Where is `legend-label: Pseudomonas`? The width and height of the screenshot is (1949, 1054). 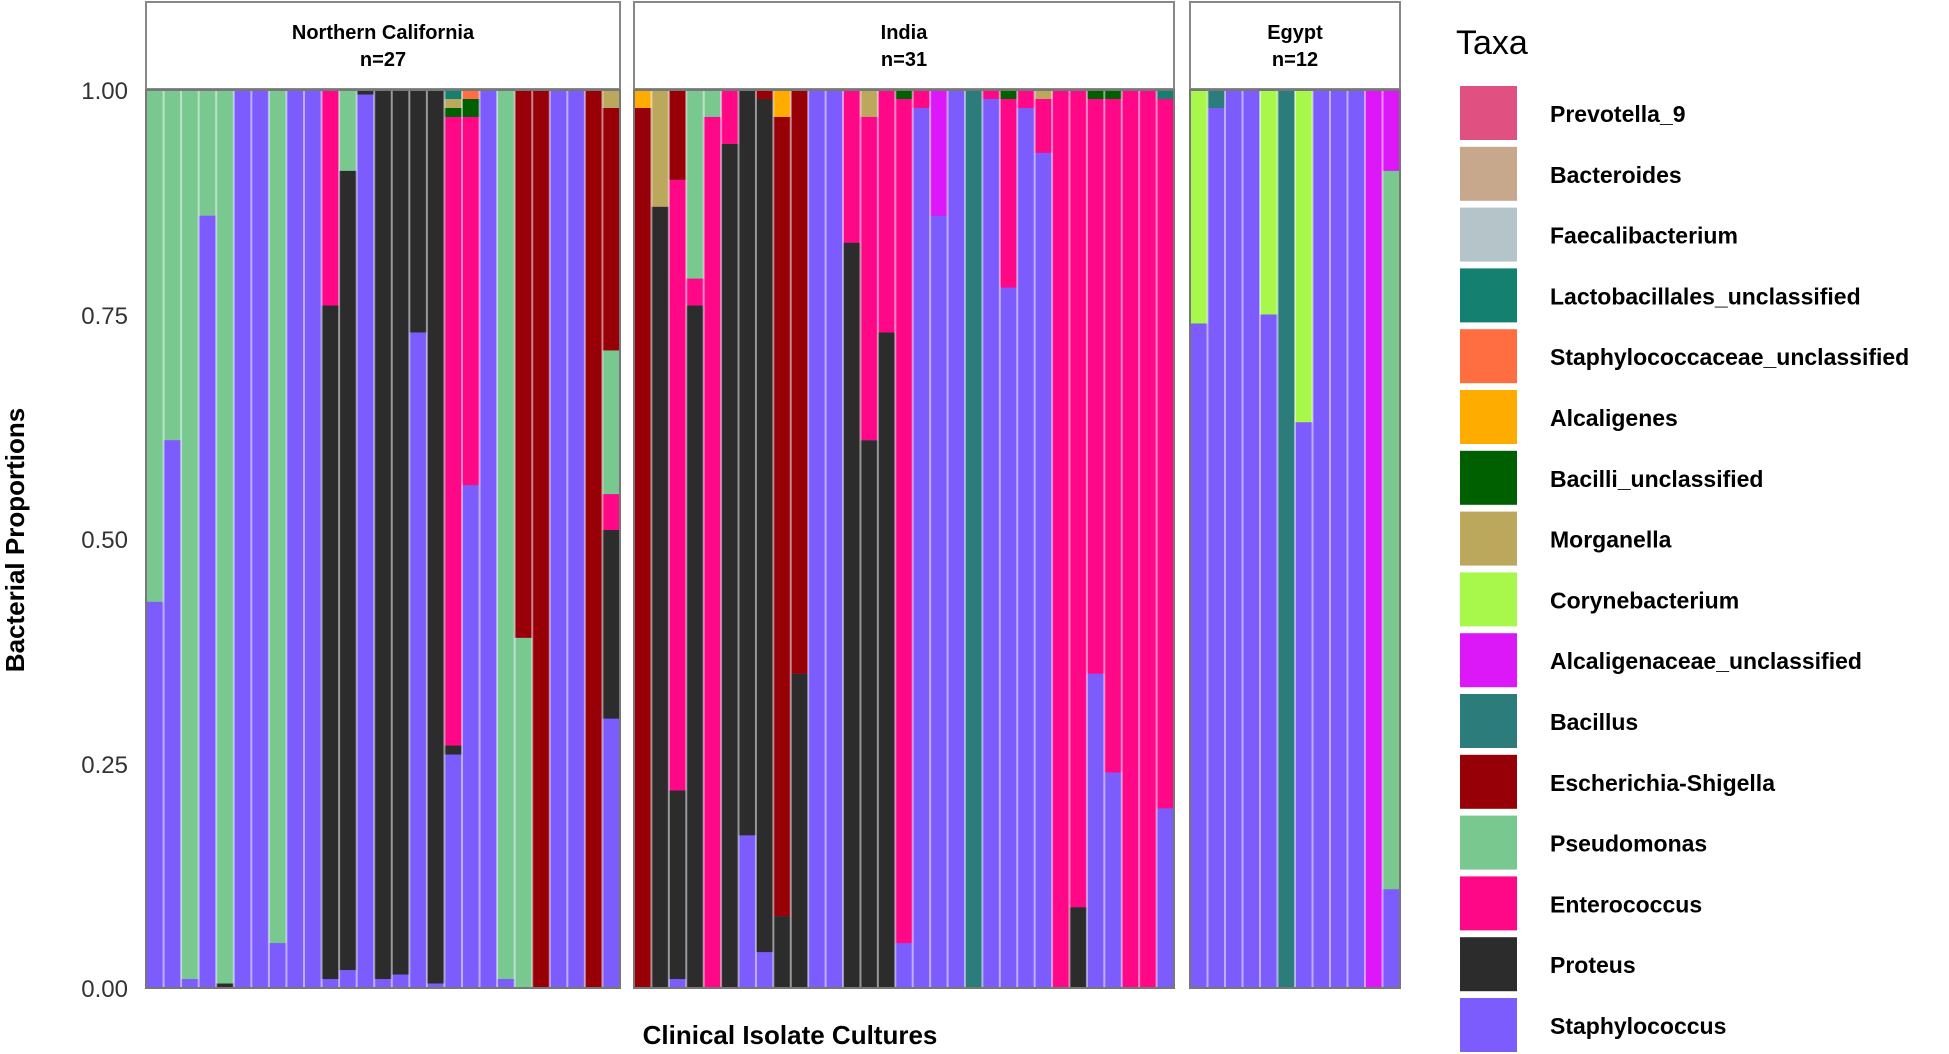 legend-label: Pseudomonas is located at coordinates (1628, 844).